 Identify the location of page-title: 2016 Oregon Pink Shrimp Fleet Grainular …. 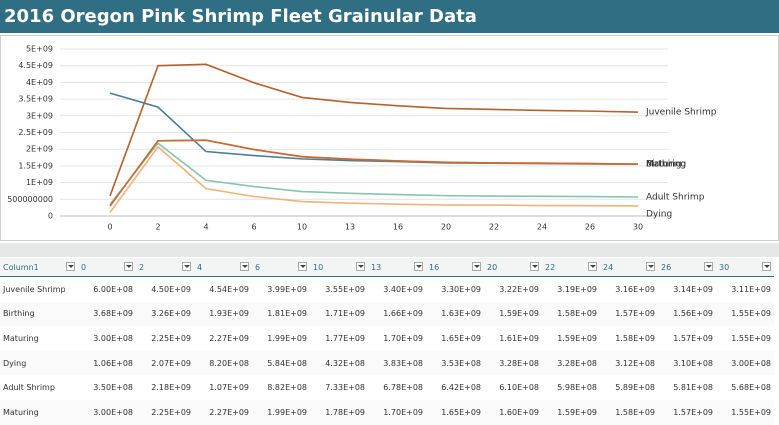
(389, 16).